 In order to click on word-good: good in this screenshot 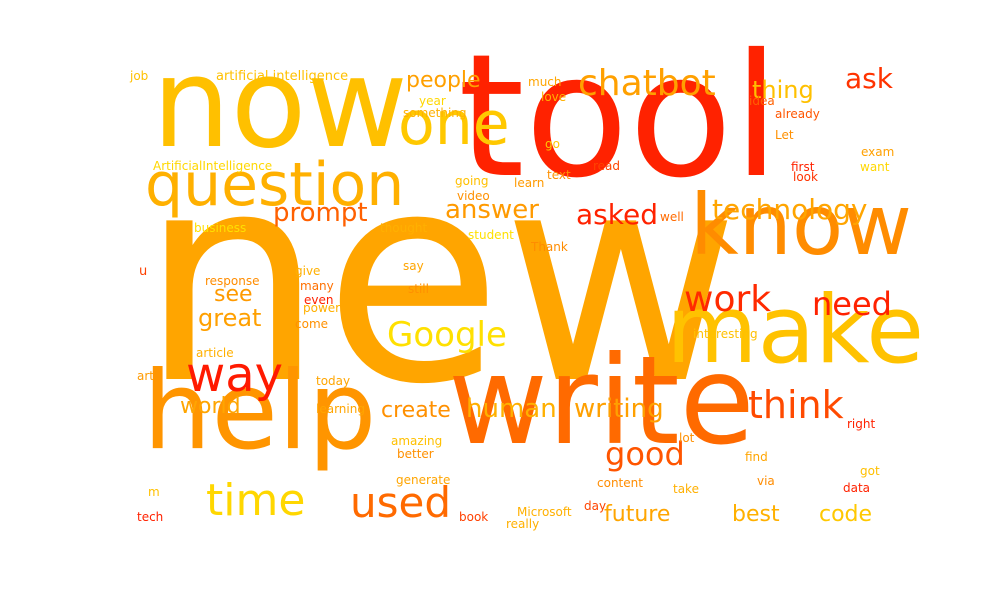, I will do `click(645, 454)`.